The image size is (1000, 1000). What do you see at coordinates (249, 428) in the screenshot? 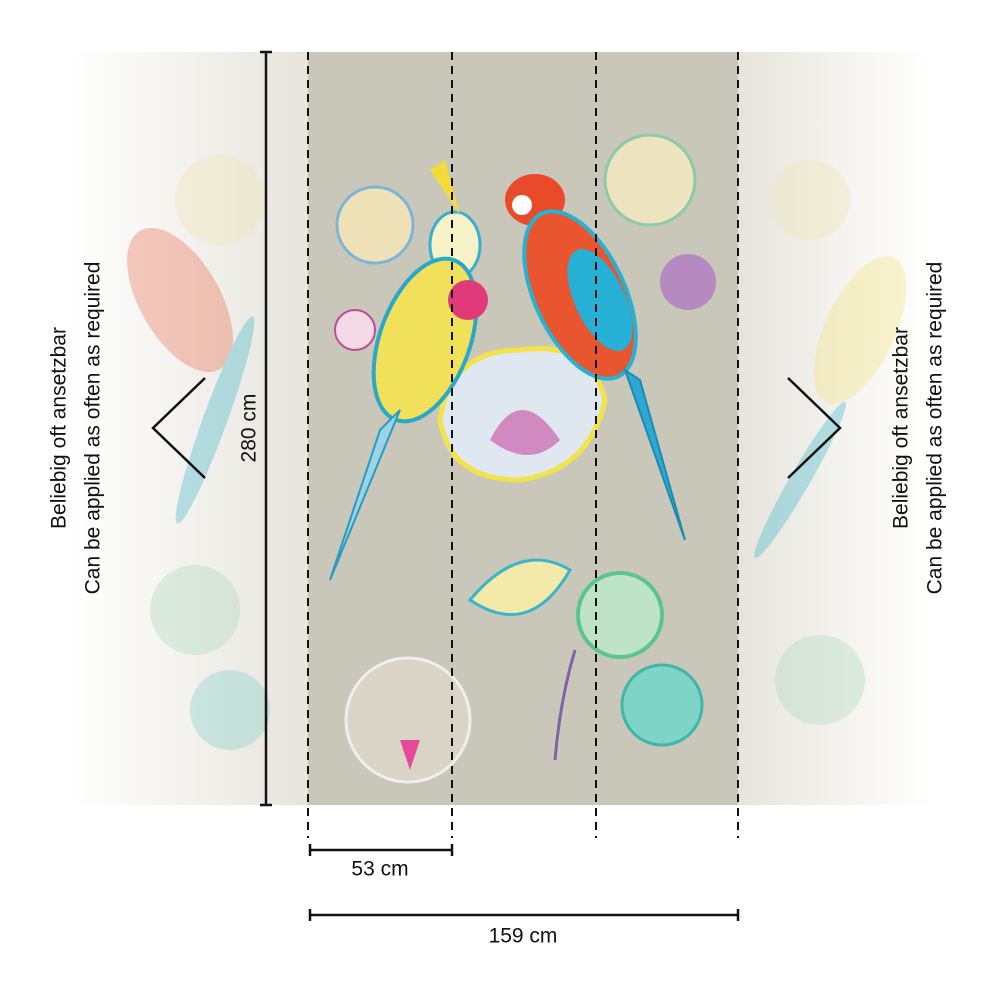
I see `height-label: 280 cm` at bounding box center [249, 428].